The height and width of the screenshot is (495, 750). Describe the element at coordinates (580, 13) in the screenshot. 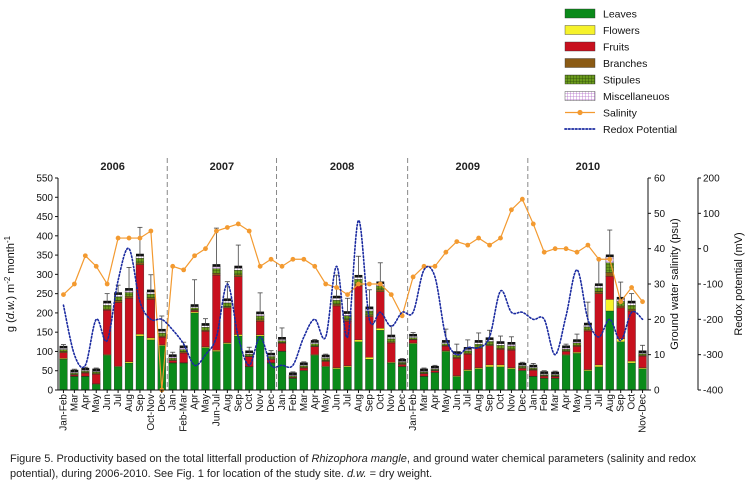

I see `legend-swatch-leaves` at that location.